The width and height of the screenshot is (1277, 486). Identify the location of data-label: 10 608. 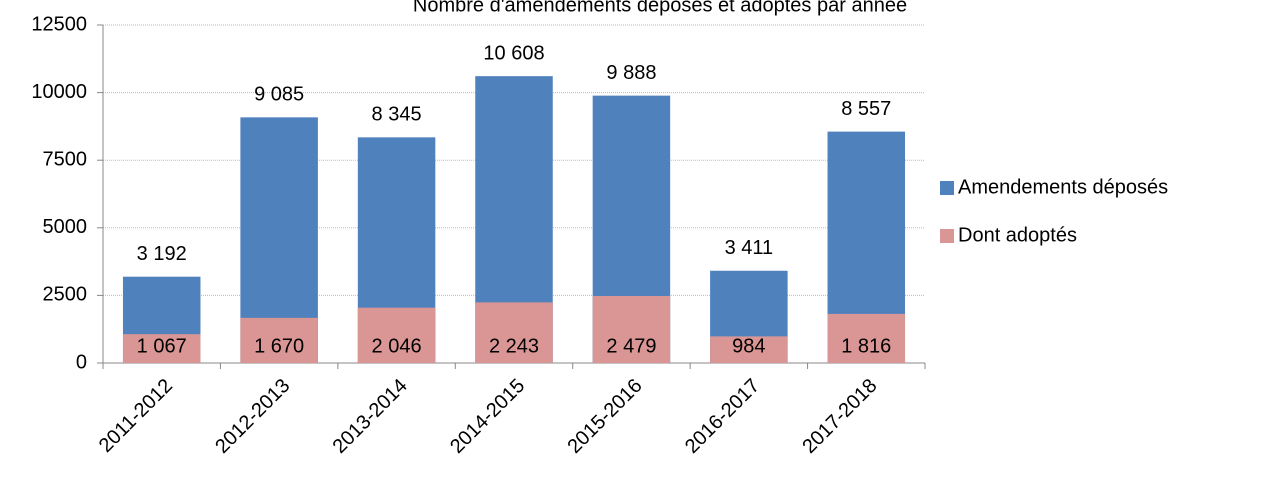
(513, 53).